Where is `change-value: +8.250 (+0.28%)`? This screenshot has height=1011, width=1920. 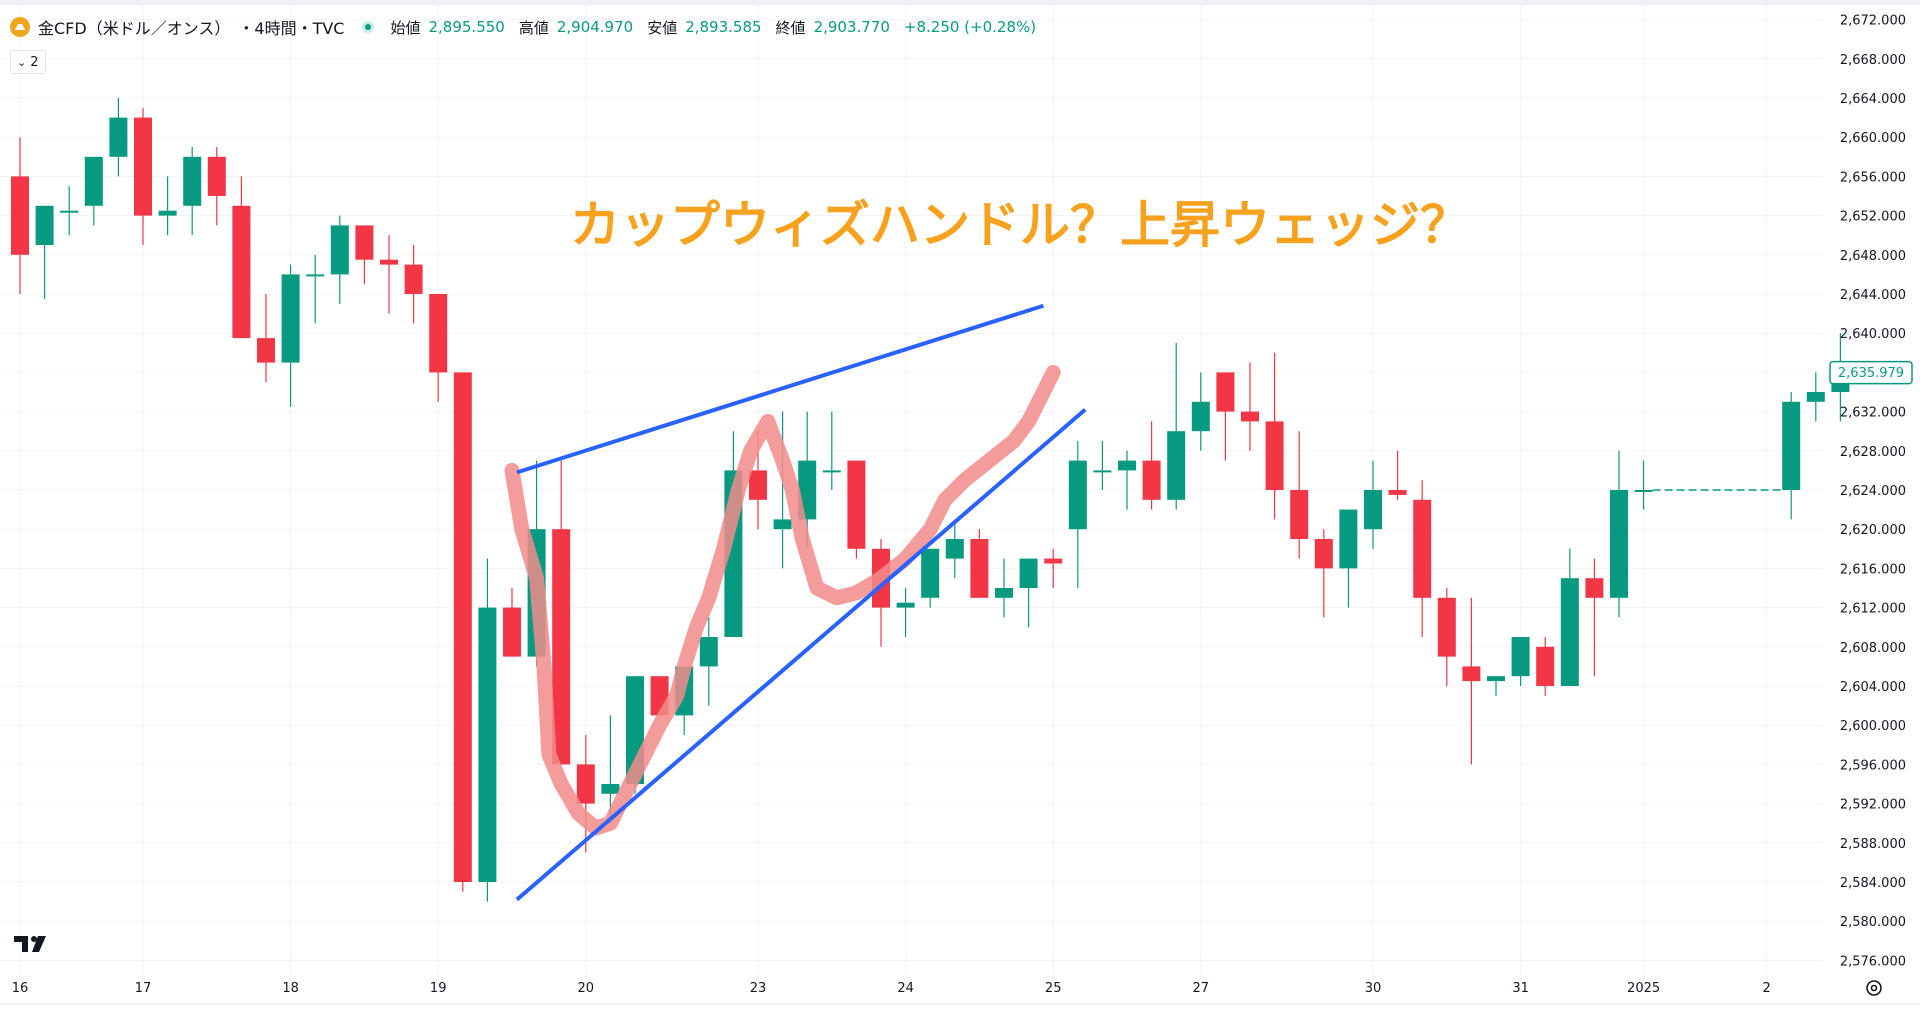 change-value: +8.250 (+0.28%) is located at coordinates (970, 27).